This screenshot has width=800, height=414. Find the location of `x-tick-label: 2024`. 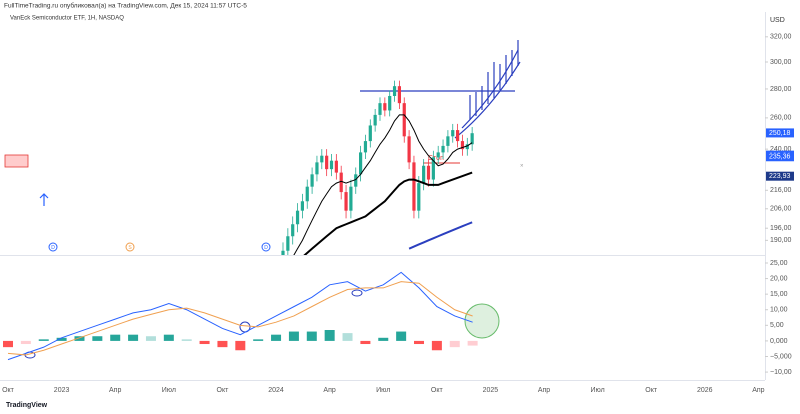

x-tick-label: 2024 is located at coordinates (276, 390).